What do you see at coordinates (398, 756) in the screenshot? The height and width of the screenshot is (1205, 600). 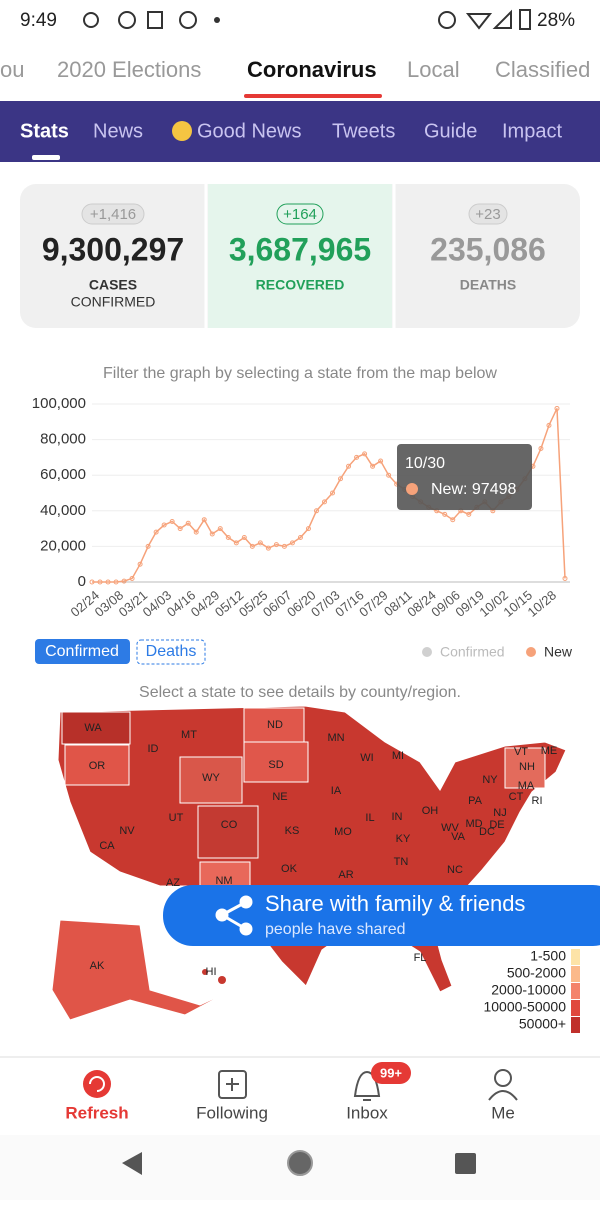 I see `state-label: MI` at bounding box center [398, 756].